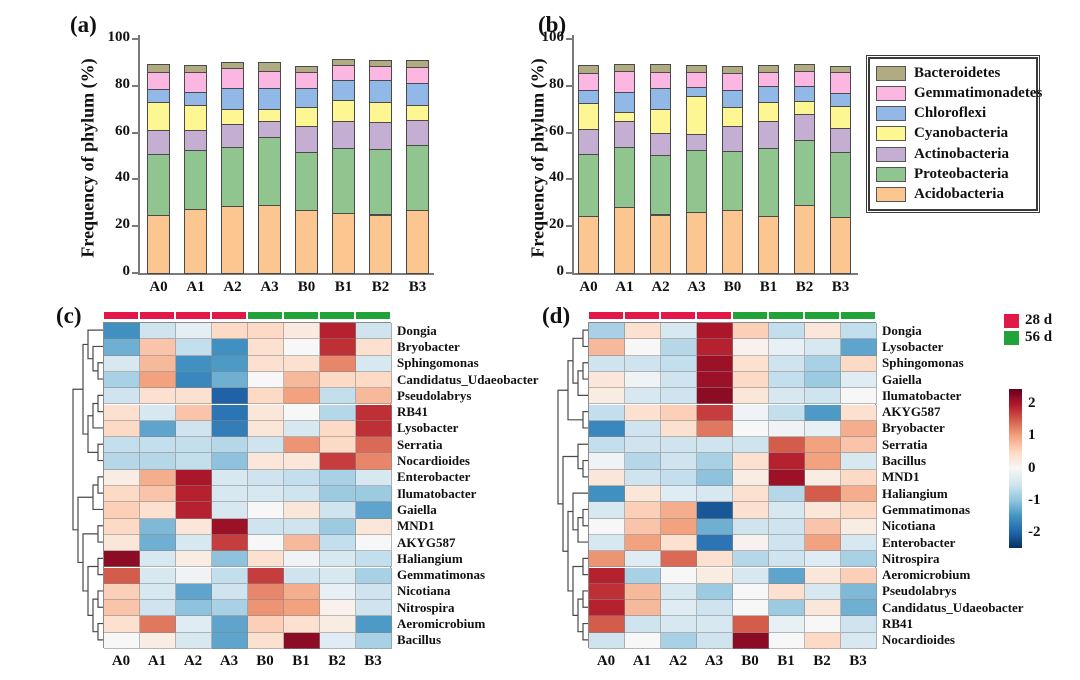  I want to click on x-axis-line, so click(715, 274).